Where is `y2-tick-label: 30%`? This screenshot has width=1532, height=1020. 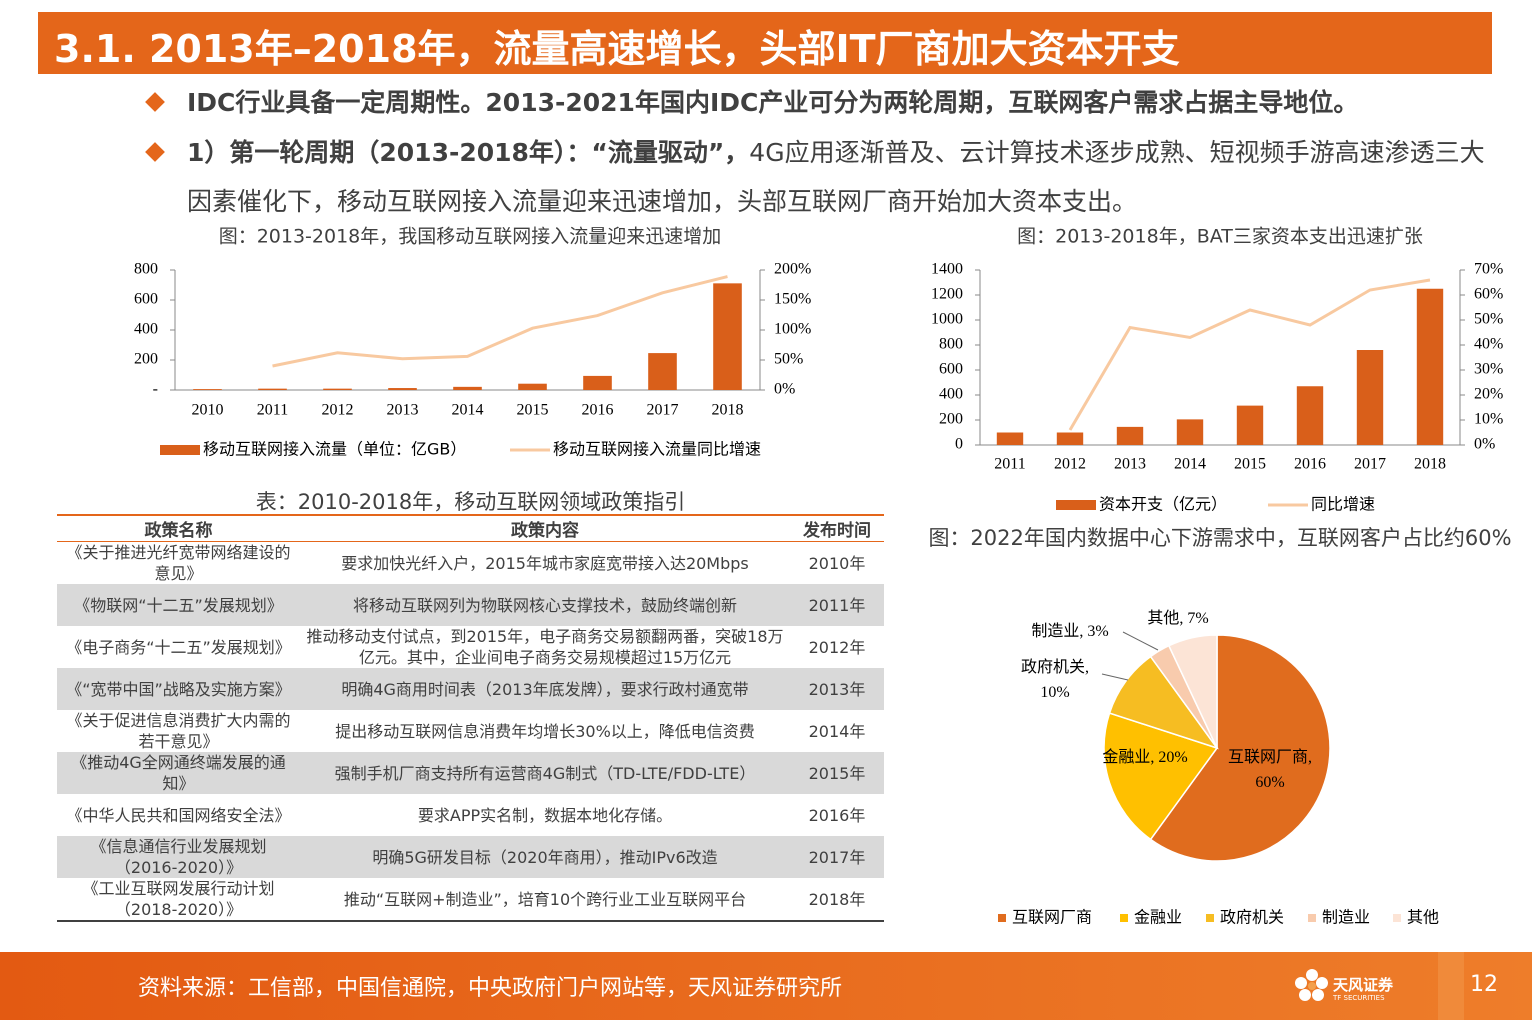
y2-tick-label: 30% is located at coordinates (1488, 369).